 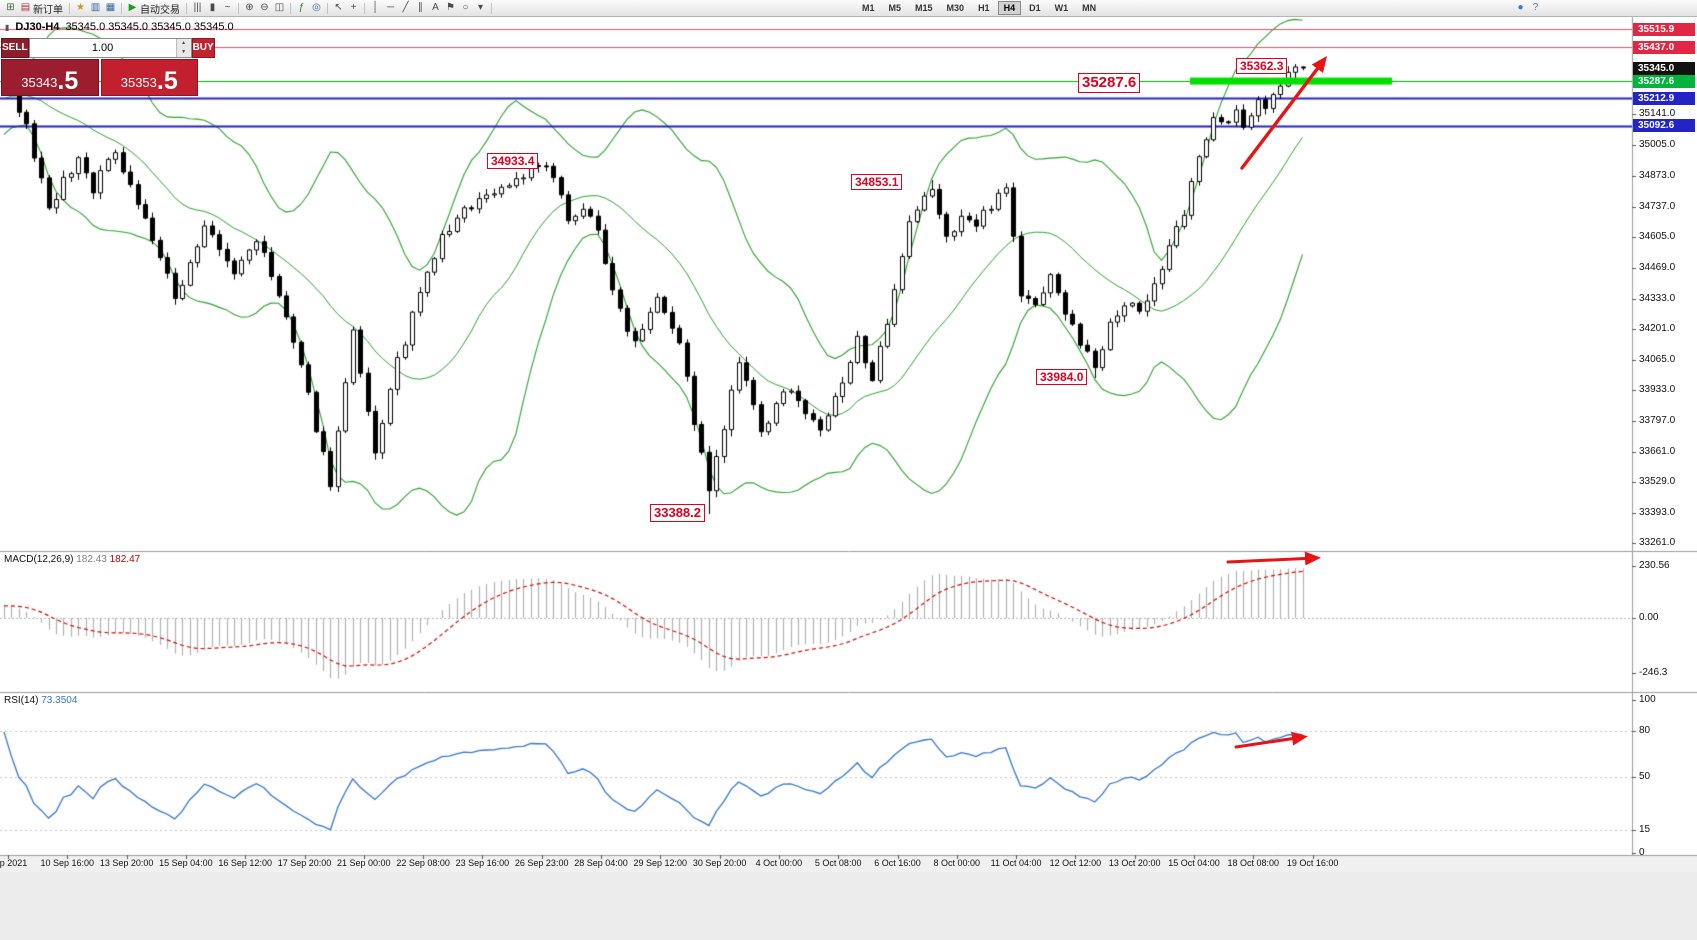 I want to click on bar-chart-icon: |||, so click(x=197, y=7).